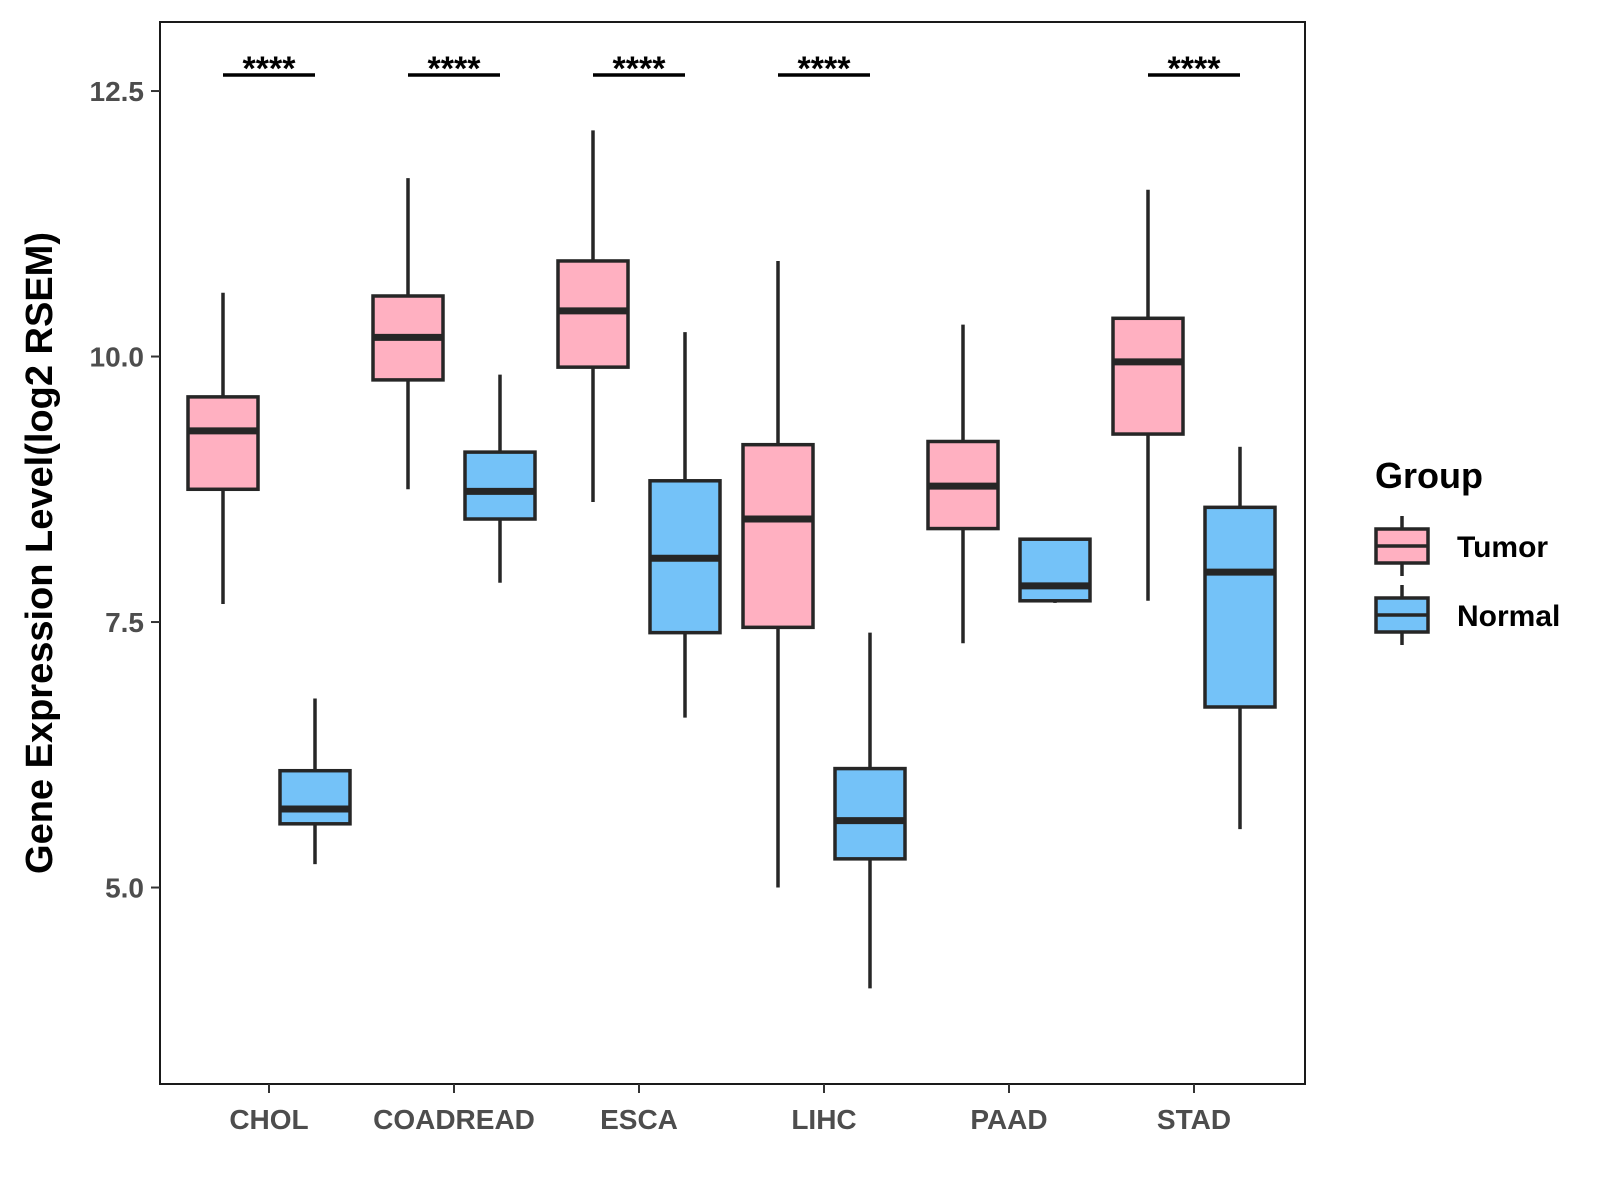 Image resolution: width=1600 pixels, height=1200 pixels. I want to click on box-tumor-chol, so click(223, 448).